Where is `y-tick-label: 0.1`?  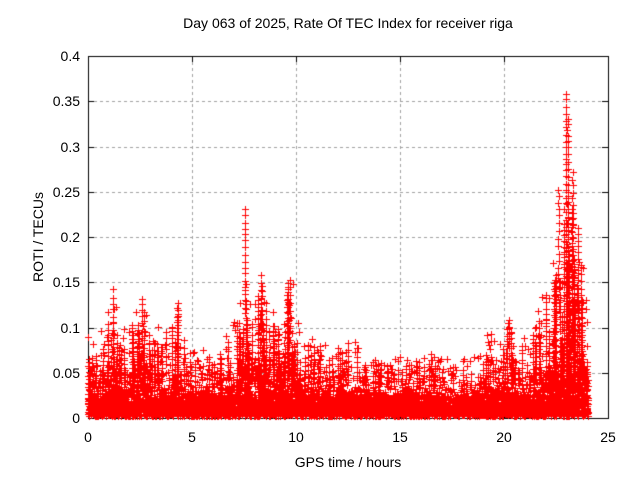 y-tick-label: 0.1 is located at coordinates (70, 327).